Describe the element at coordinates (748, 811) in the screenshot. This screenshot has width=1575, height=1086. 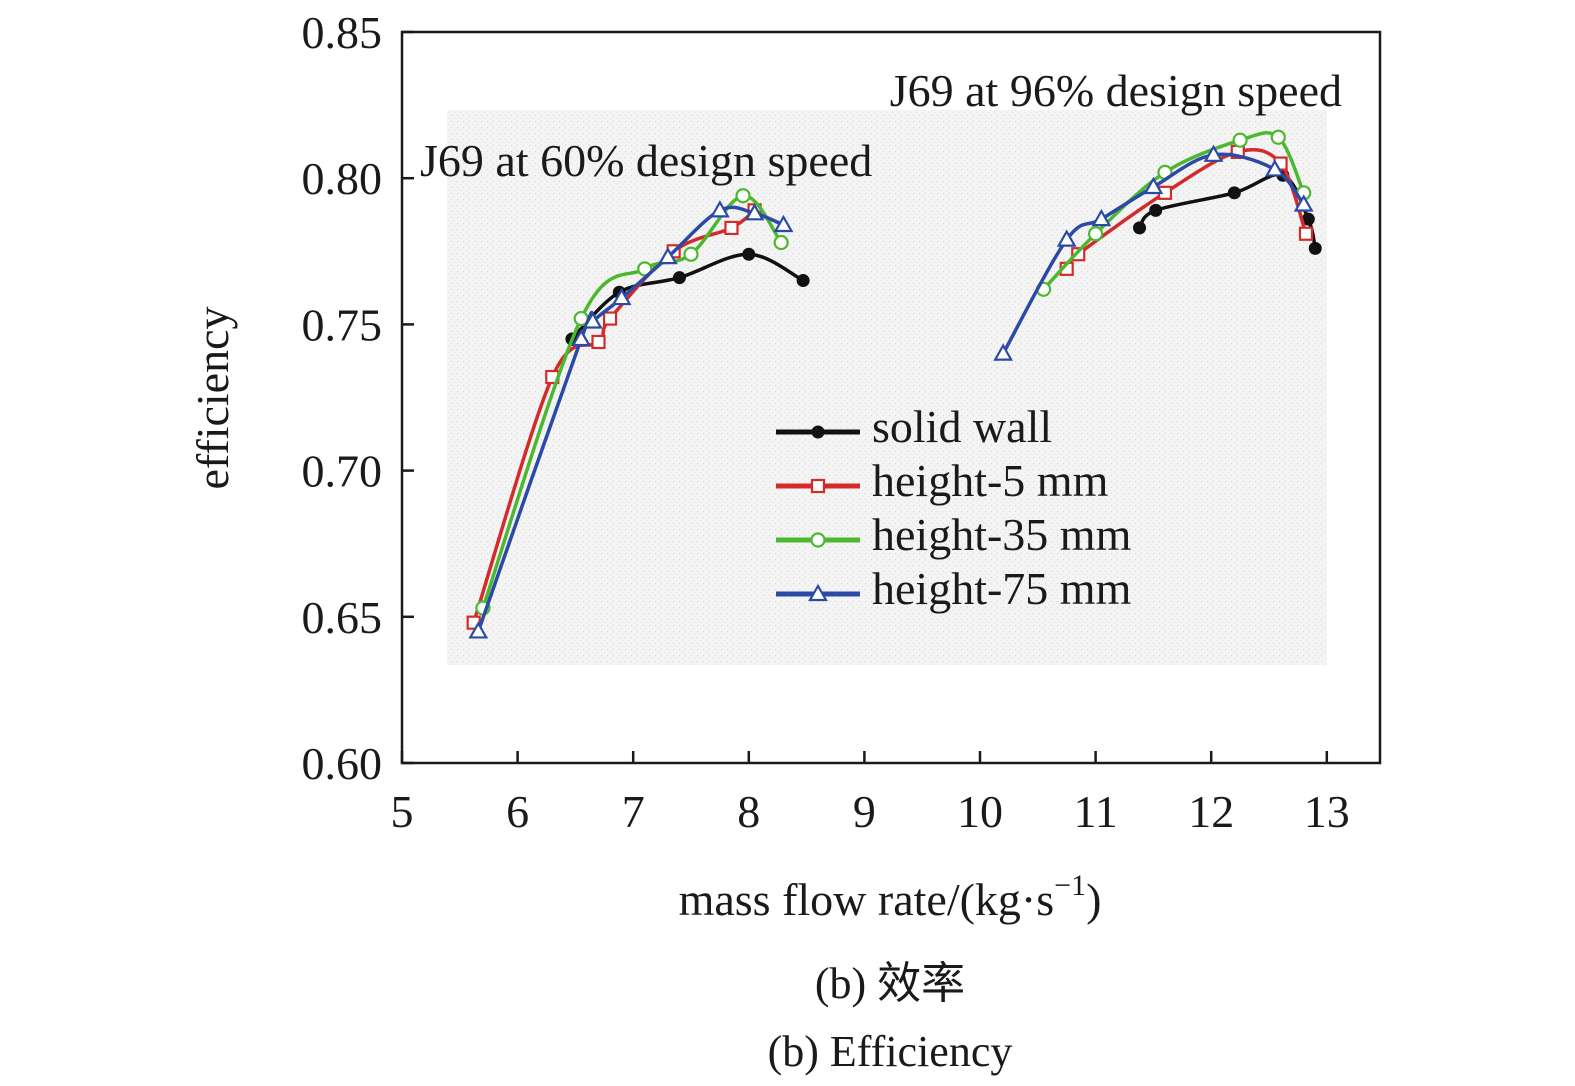
I see `x-tick-label: 8` at that location.